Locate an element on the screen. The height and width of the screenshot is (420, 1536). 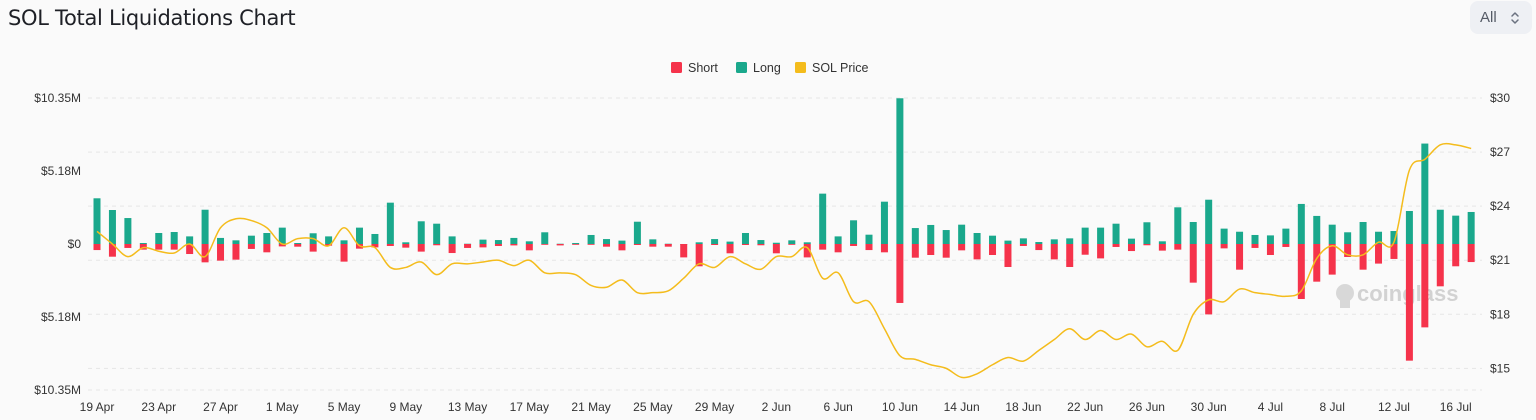
x-tick-label: 25 May is located at coordinates (652, 407).